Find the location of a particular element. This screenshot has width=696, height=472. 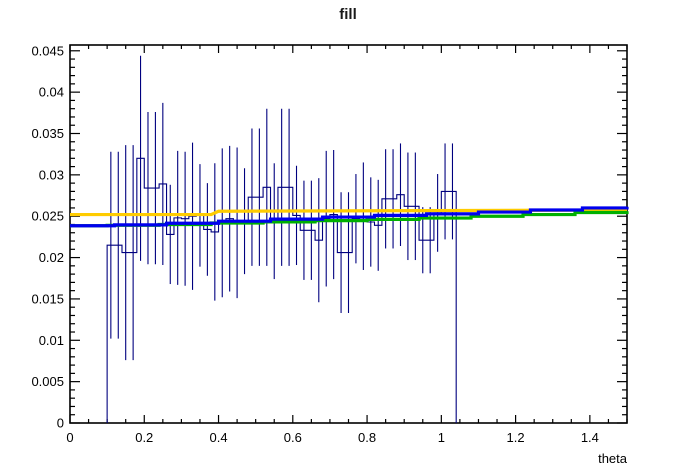

x-tick-label: 0.6 is located at coordinates (293, 437).